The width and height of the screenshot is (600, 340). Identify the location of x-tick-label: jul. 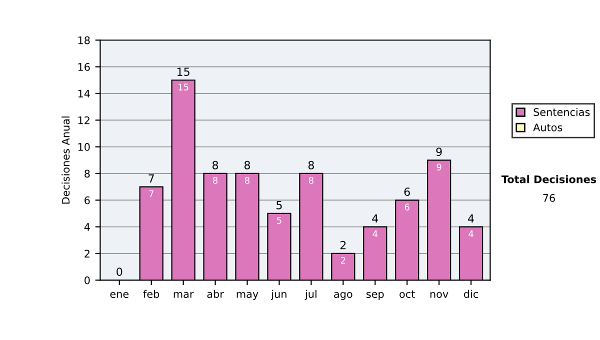
(310, 295).